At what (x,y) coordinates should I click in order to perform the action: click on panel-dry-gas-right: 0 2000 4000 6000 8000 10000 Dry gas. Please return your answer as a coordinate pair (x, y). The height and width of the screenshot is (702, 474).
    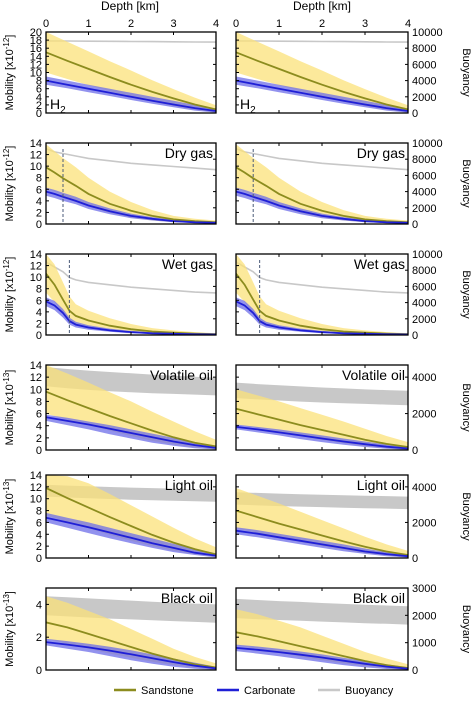
    Looking at the image, I should click on (339, 184).